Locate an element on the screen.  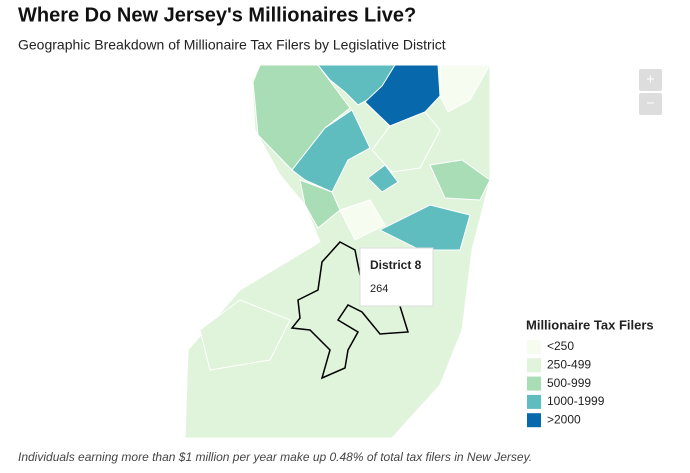
tooltip-box is located at coordinates (396, 277).